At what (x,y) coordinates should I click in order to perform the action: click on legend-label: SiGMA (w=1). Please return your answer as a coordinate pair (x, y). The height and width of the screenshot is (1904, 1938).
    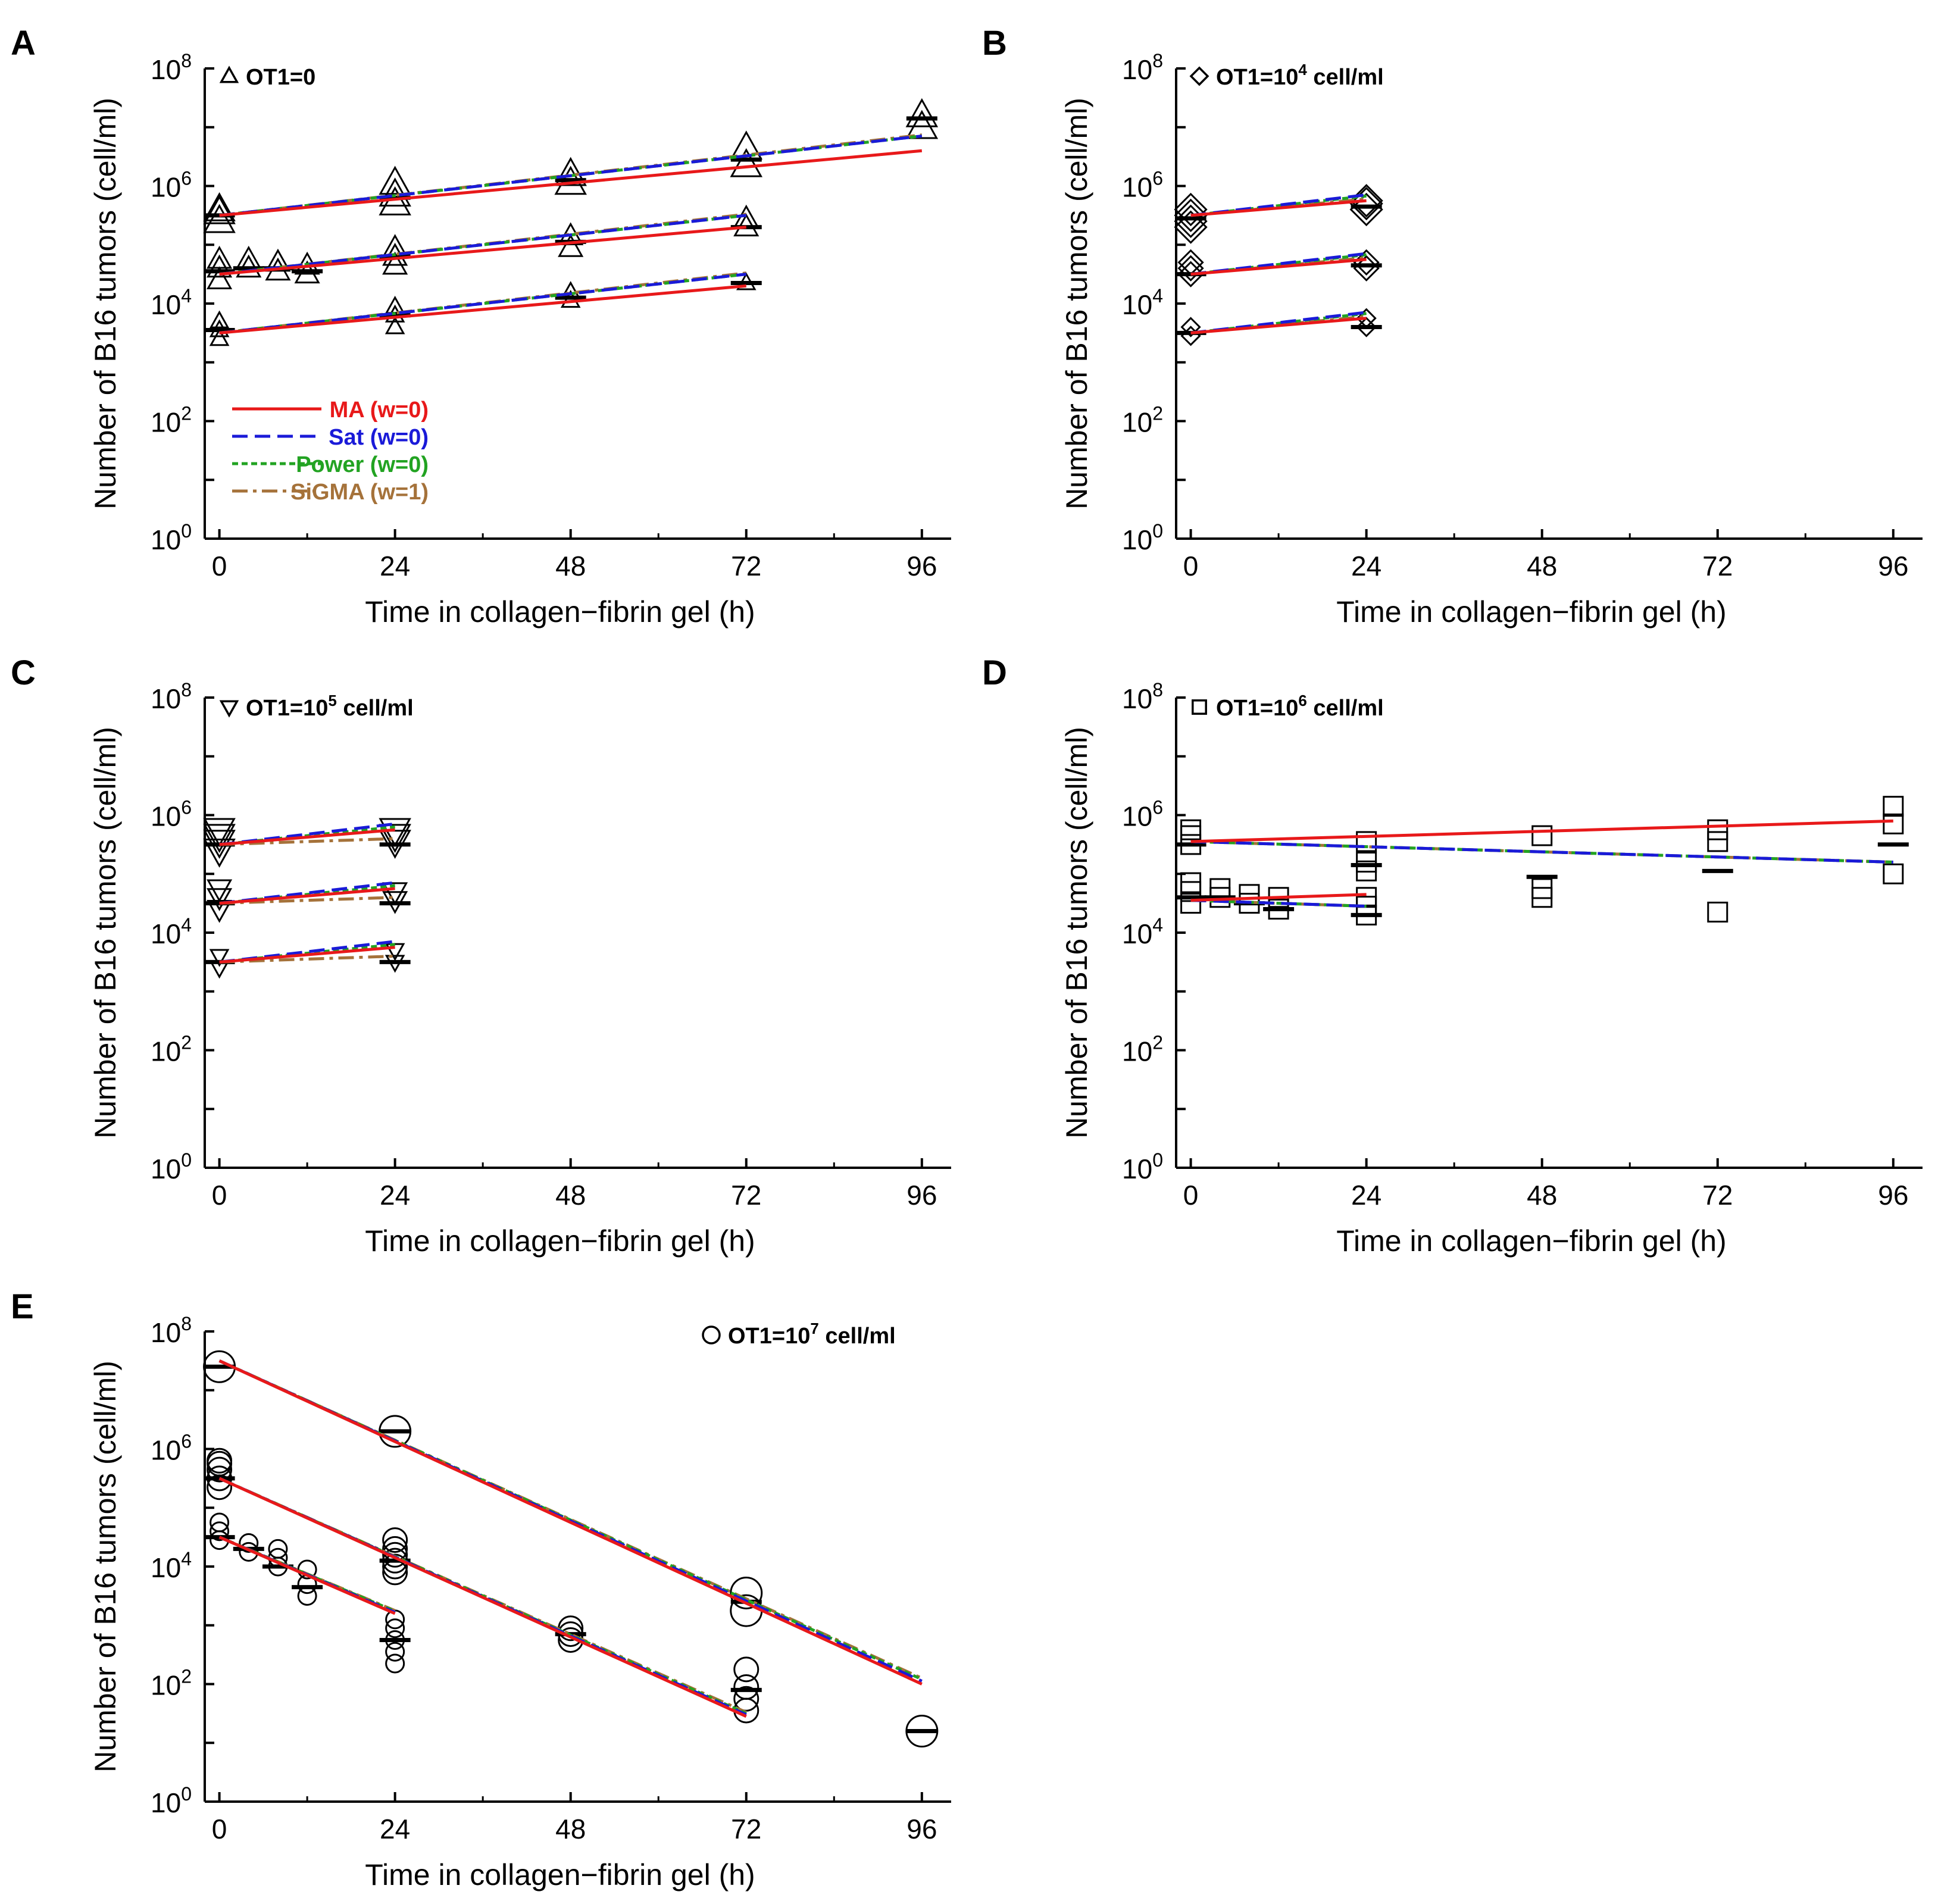
    Looking at the image, I should click on (359, 493).